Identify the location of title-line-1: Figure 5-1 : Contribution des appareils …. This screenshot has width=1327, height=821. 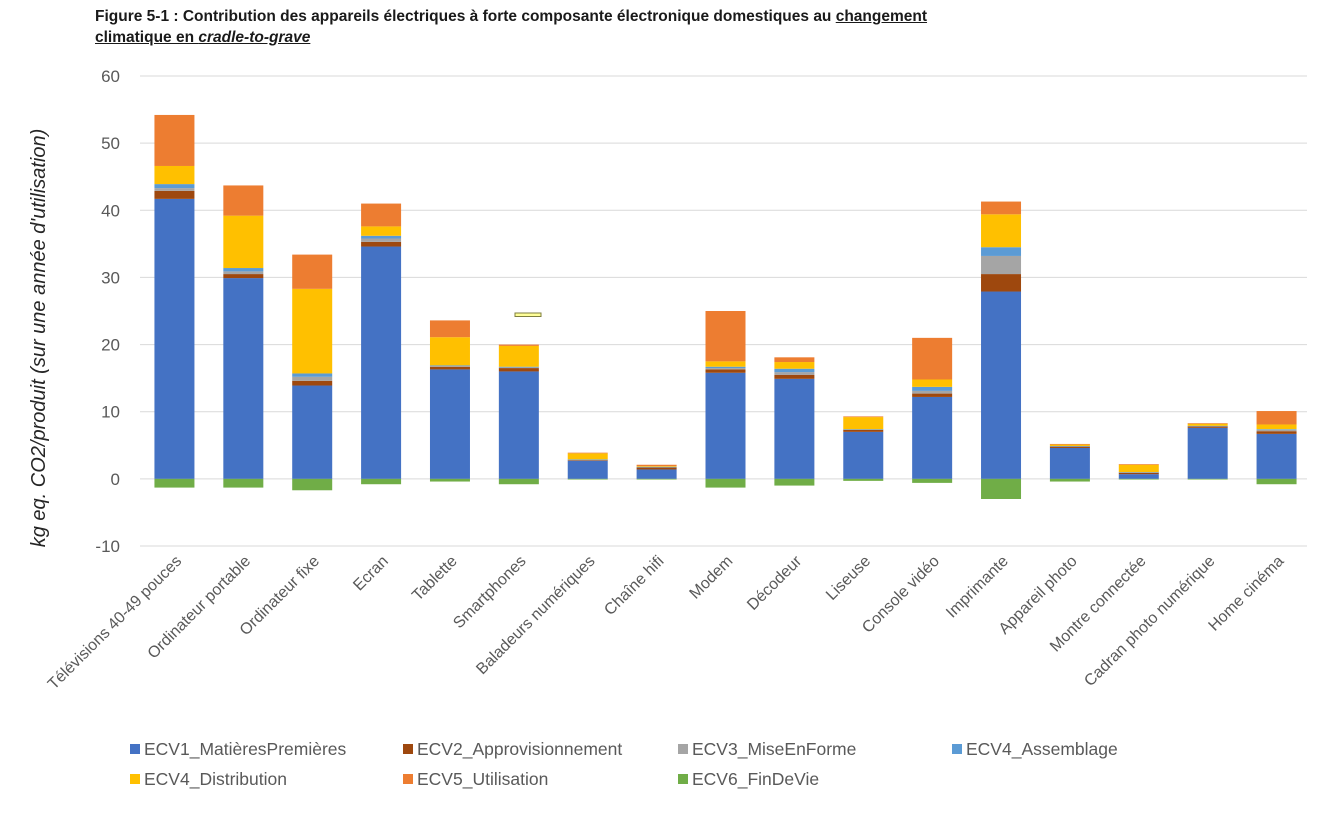
(511, 16).